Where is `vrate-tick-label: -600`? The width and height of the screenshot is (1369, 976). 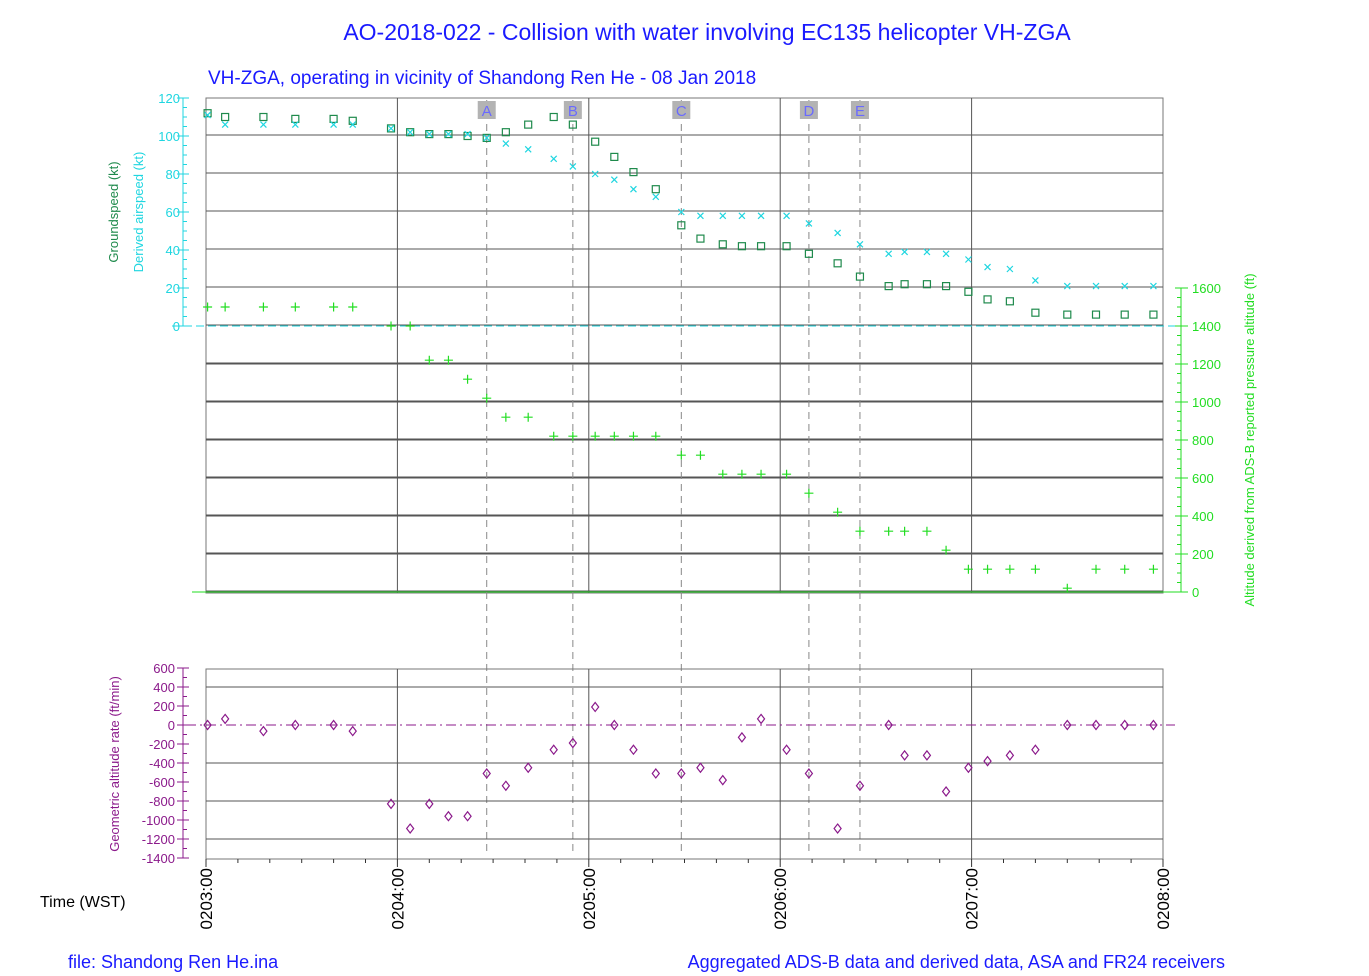
vrate-tick-label: -600 is located at coordinates (162, 782).